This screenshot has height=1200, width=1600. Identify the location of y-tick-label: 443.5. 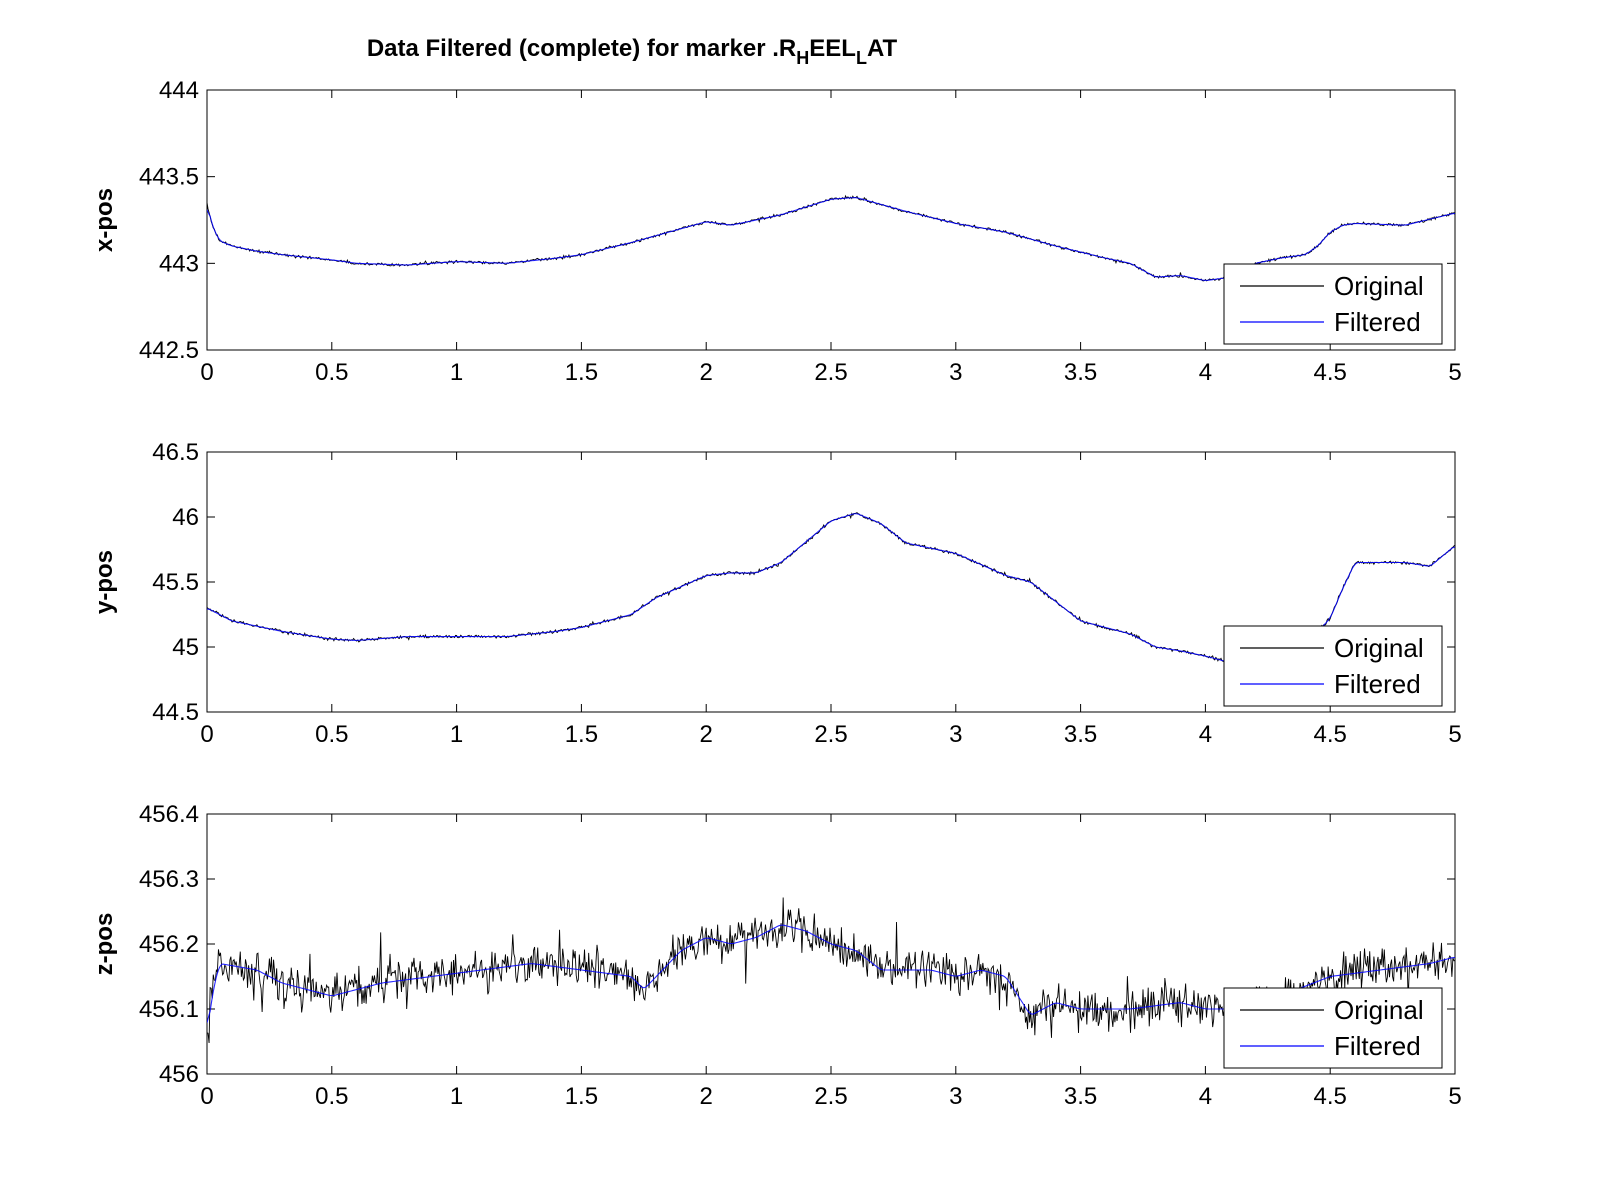
(169, 177).